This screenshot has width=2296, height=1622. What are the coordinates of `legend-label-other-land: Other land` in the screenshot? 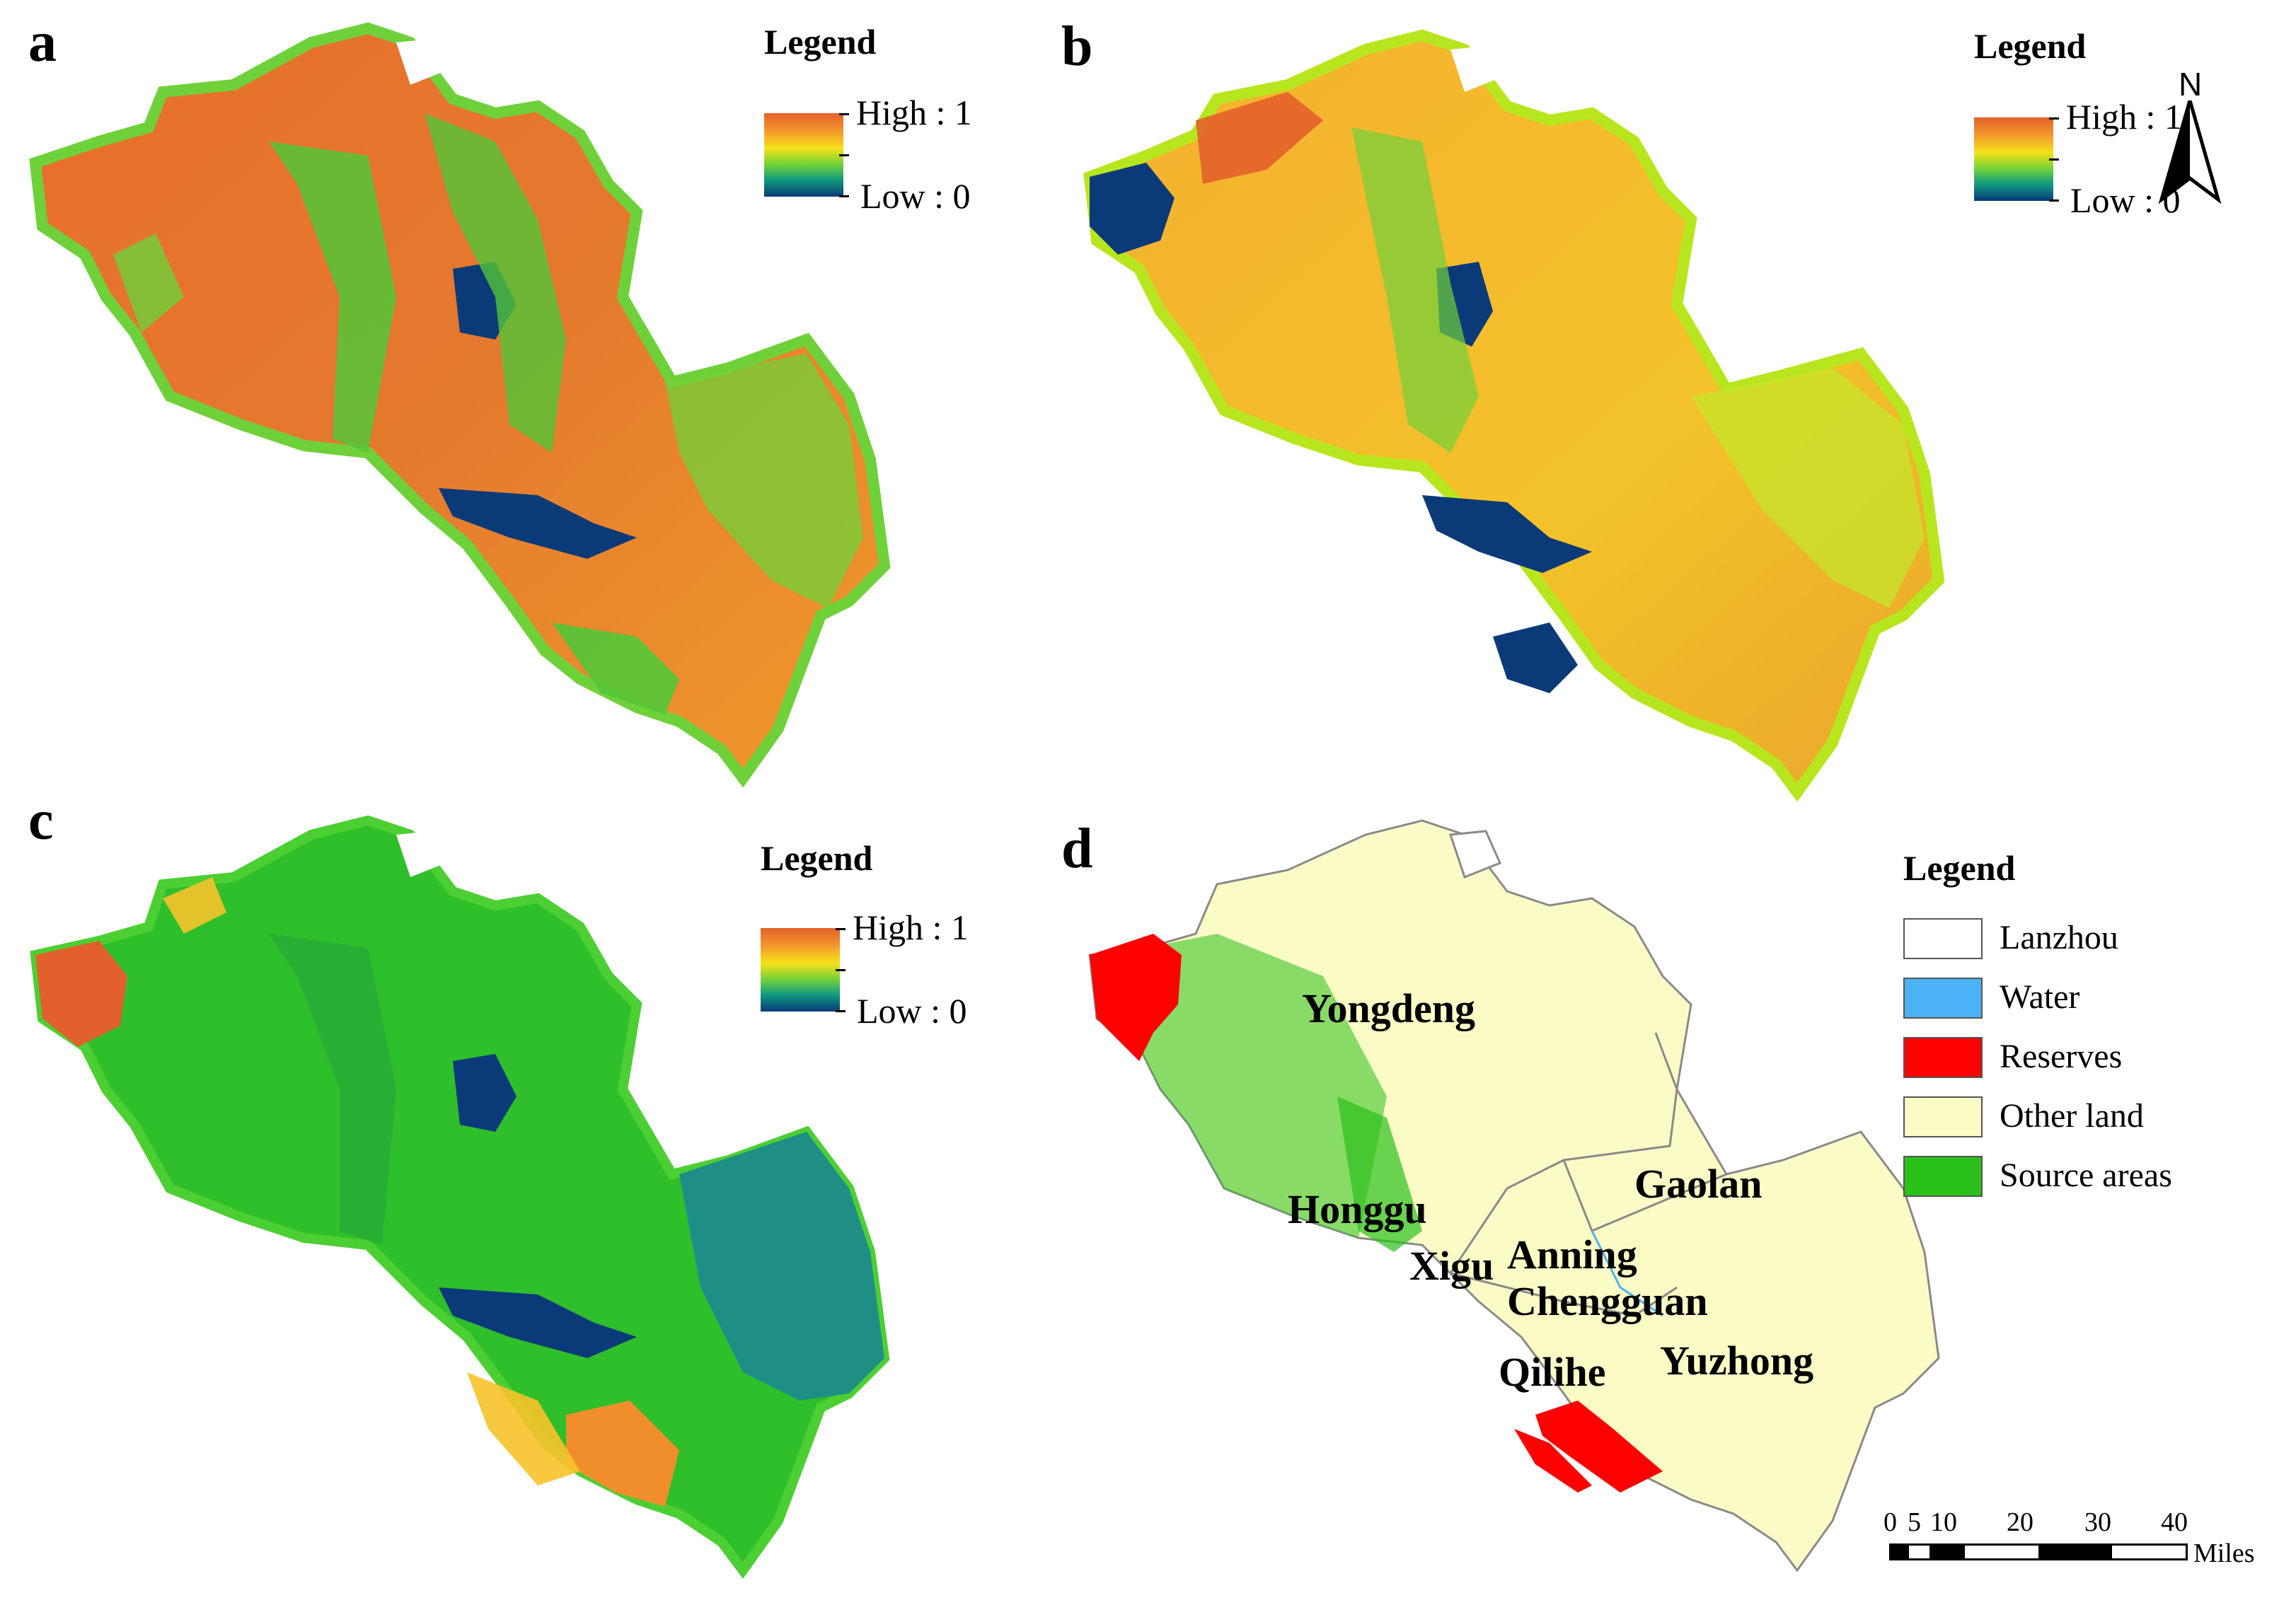 It's located at (2072, 1116).